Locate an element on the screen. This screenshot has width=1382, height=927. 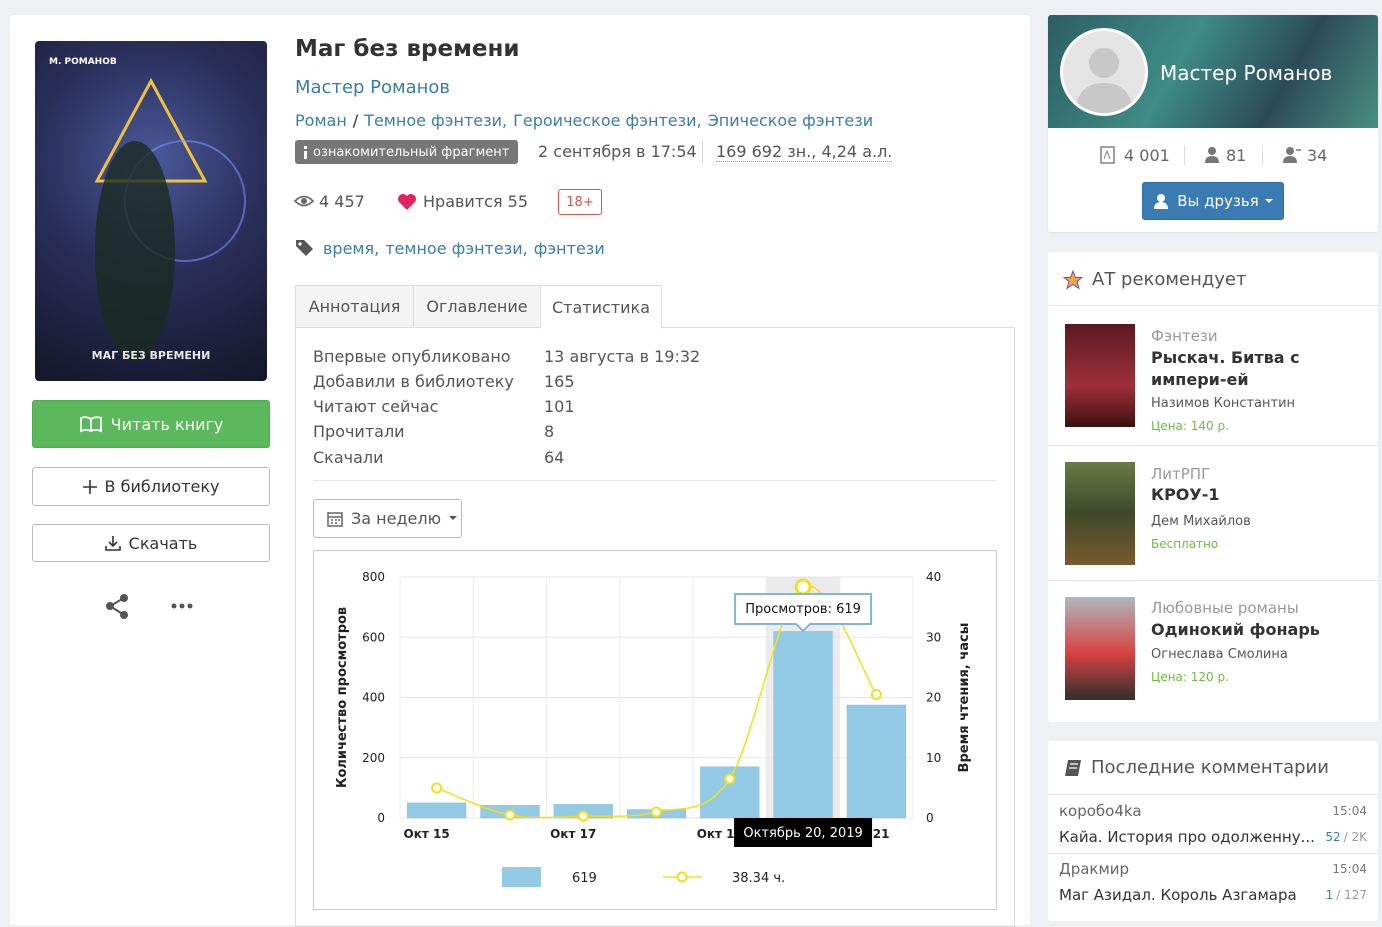
book-cover: М. РОМАНОВ МАГ БЕЗ ВРЕМЕНИ is located at coordinates (151, 211).